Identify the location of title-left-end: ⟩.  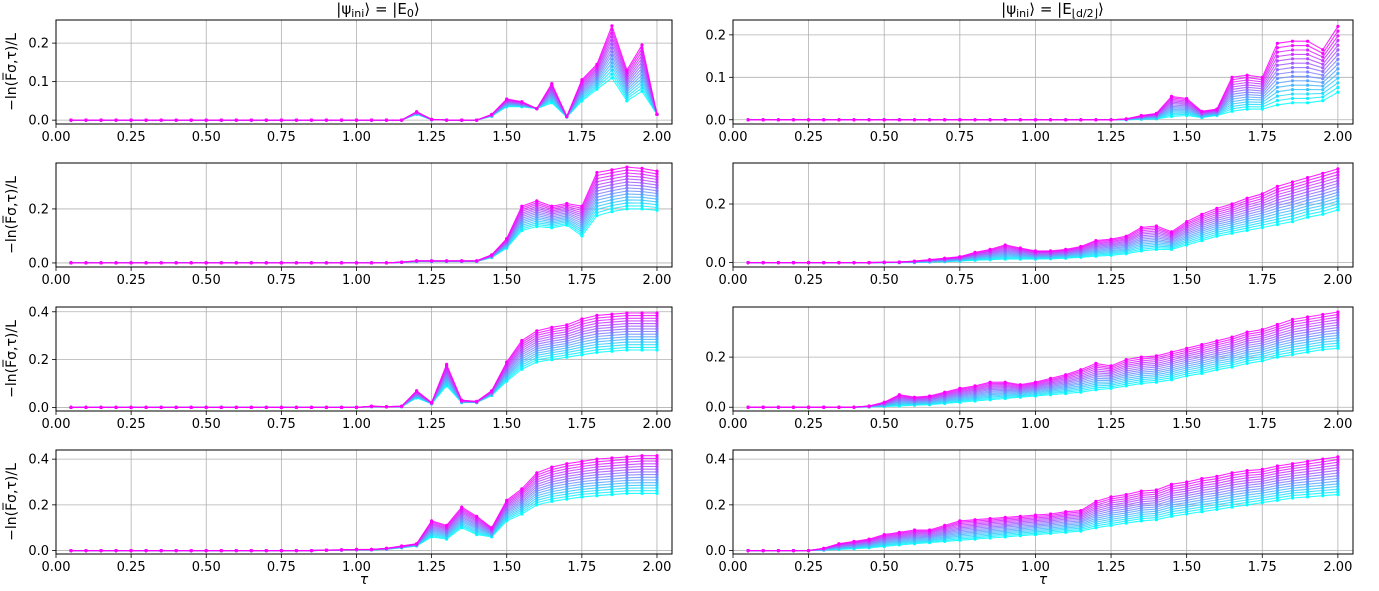
(416, 9).